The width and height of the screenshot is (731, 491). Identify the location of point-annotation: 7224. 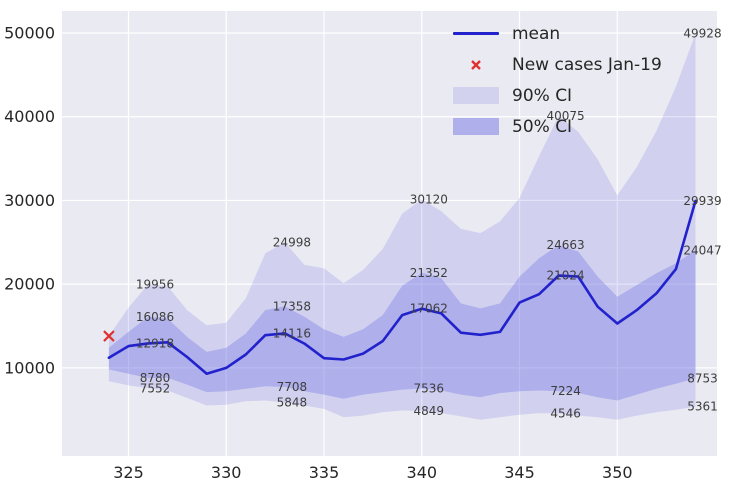
(565, 391).